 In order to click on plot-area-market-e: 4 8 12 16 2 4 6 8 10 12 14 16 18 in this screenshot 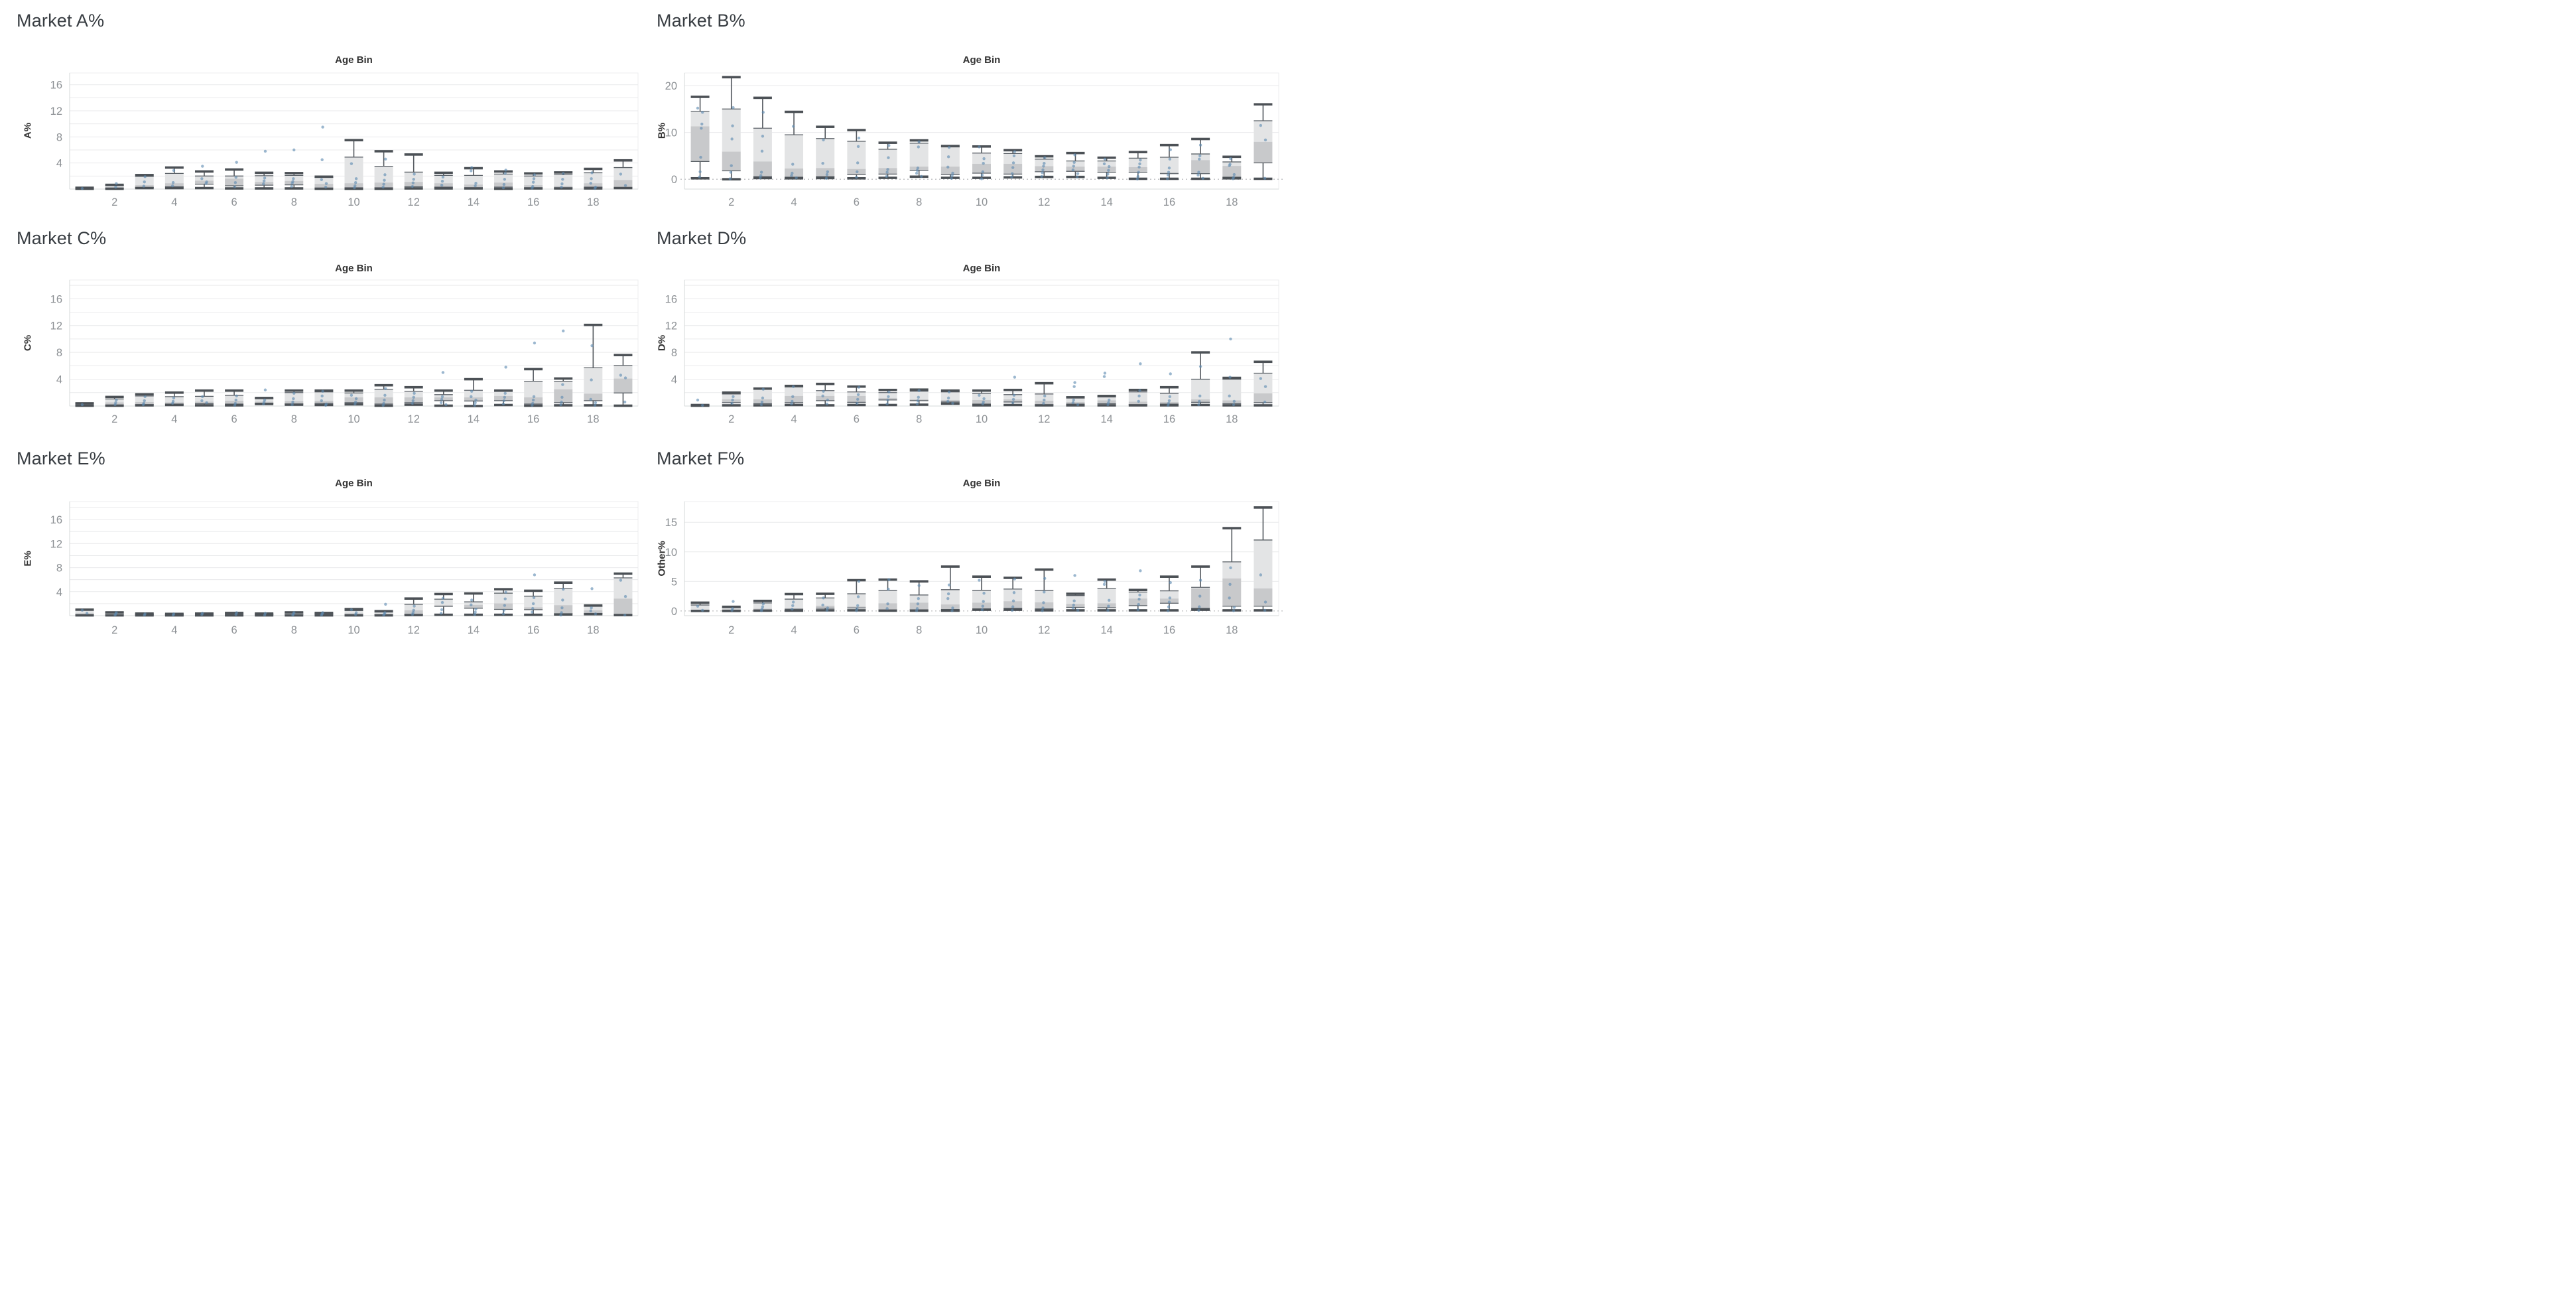, I will do `click(322, 545)`.